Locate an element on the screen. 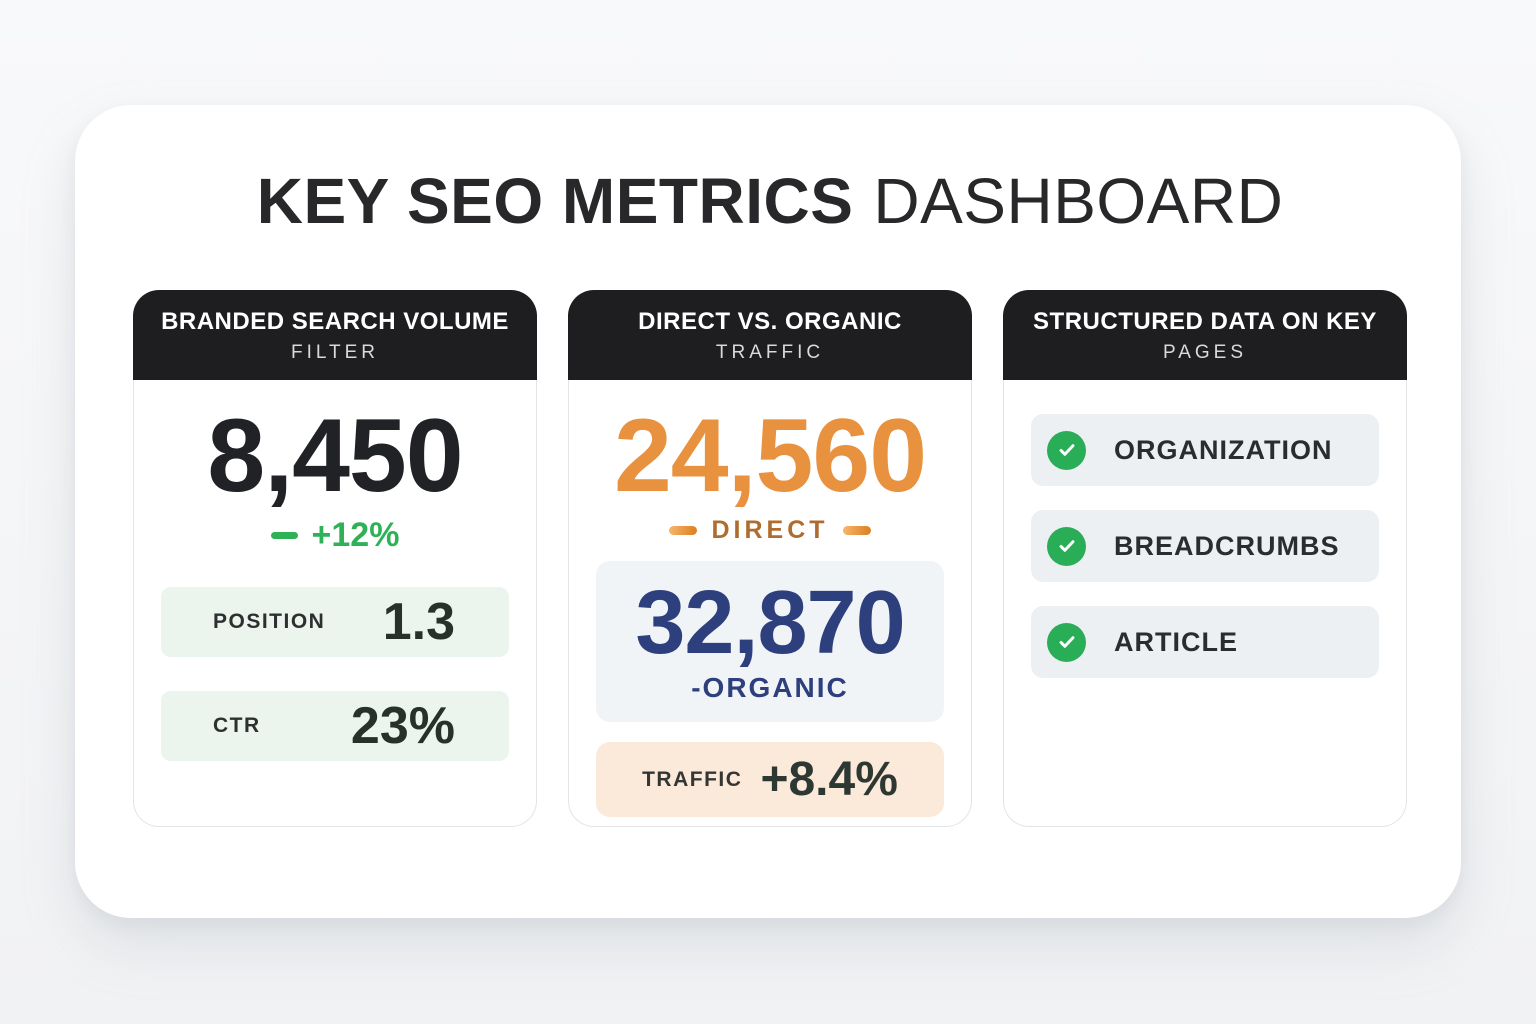 The image size is (1536, 1024). structured-card-title: STRUCTURED DATA ON KEY is located at coordinates (1205, 321).